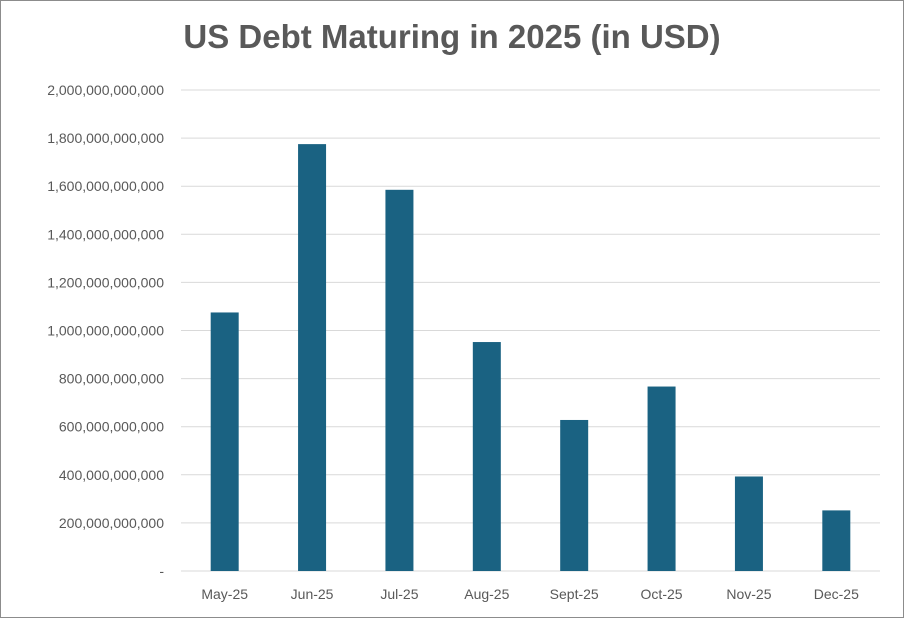 The image size is (904, 618). I want to click on x-tick-label: Nov-25, so click(748, 594).